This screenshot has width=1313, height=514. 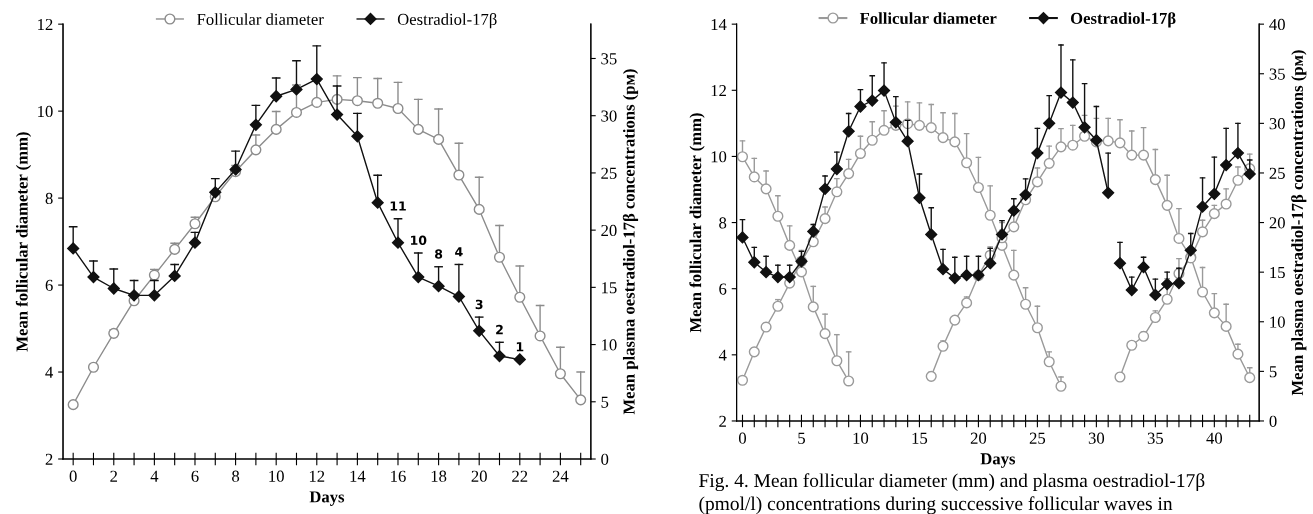 What do you see at coordinates (398, 206) in the screenshot?
I see `annotation: 11` at bounding box center [398, 206].